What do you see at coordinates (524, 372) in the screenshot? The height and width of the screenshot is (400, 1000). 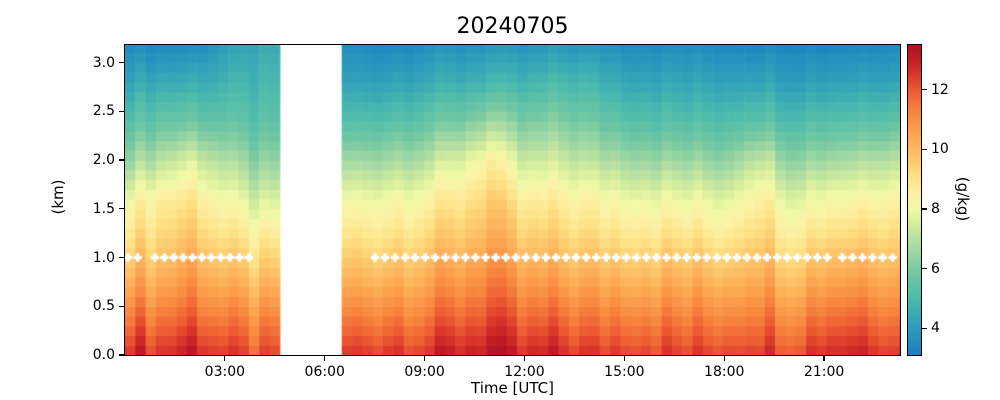 I see `x-tick-label: 12:00` at bounding box center [524, 372].